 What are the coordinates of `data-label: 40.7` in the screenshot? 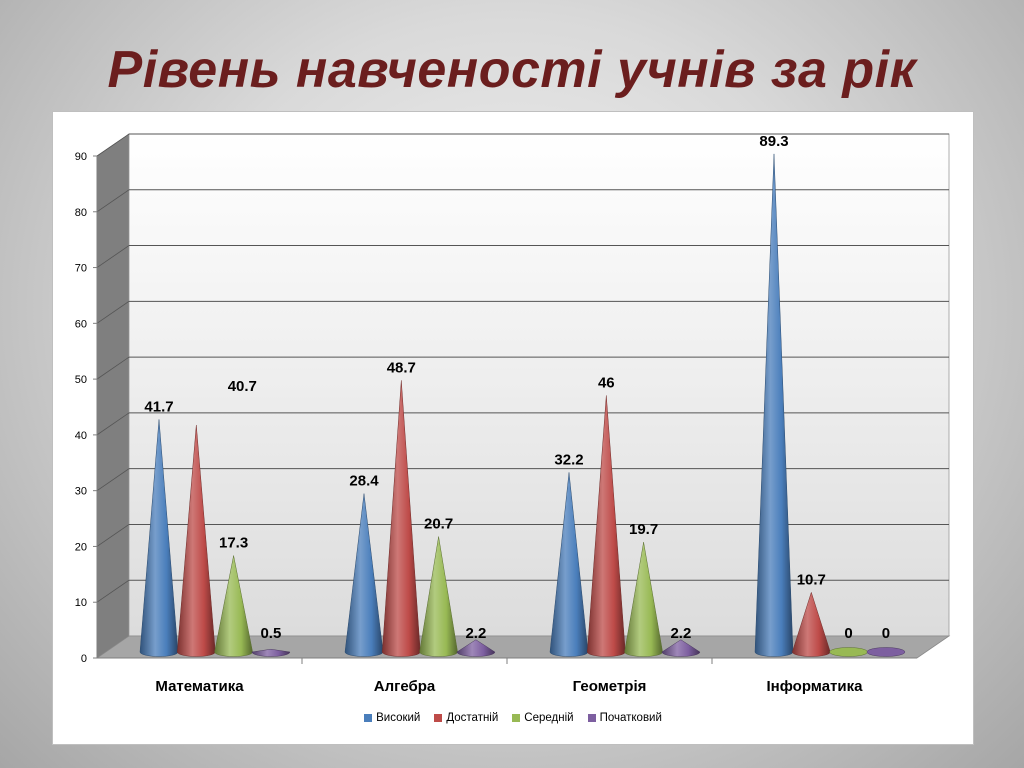 It's located at (242, 386).